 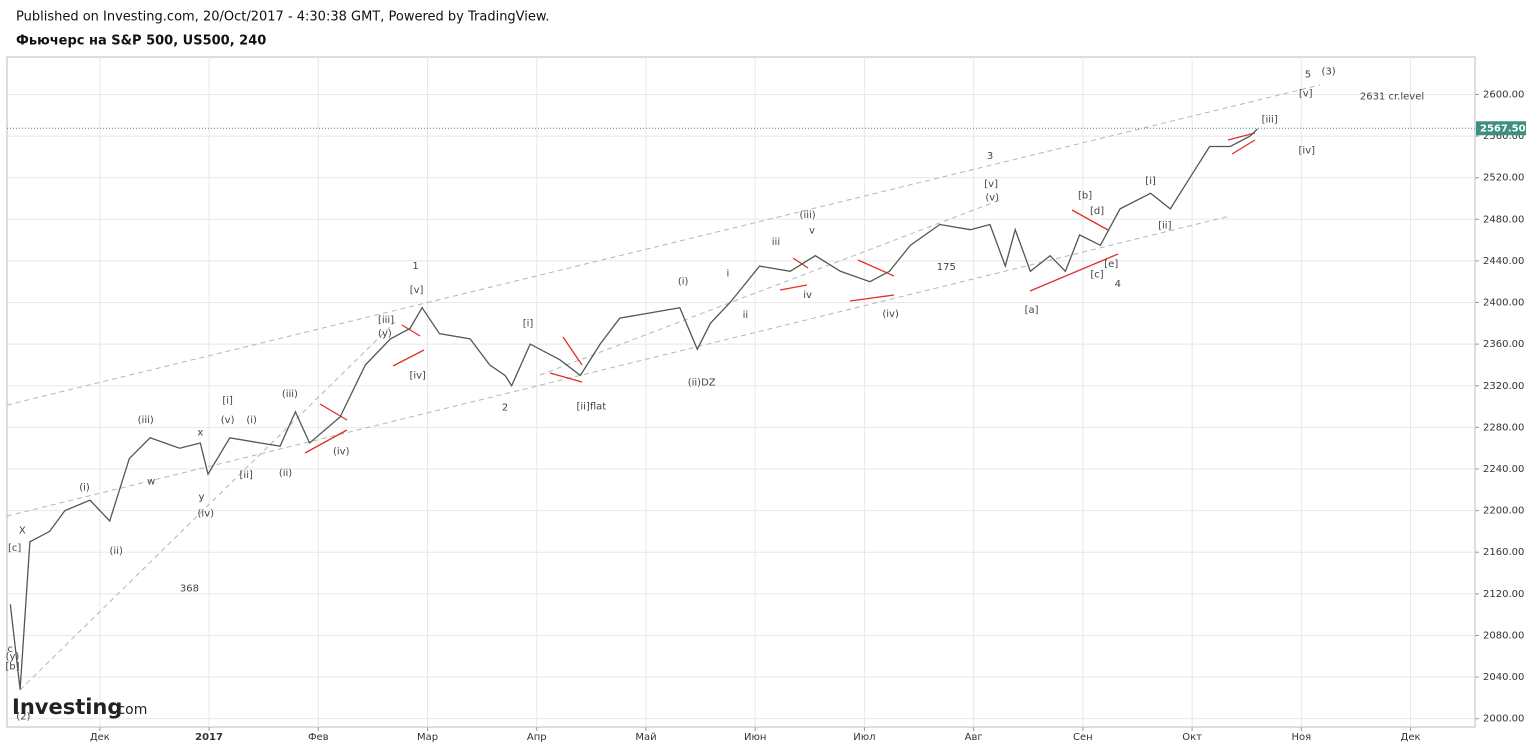 What do you see at coordinates (151, 481) in the screenshot?
I see `wave-label: w` at bounding box center [151, 481].